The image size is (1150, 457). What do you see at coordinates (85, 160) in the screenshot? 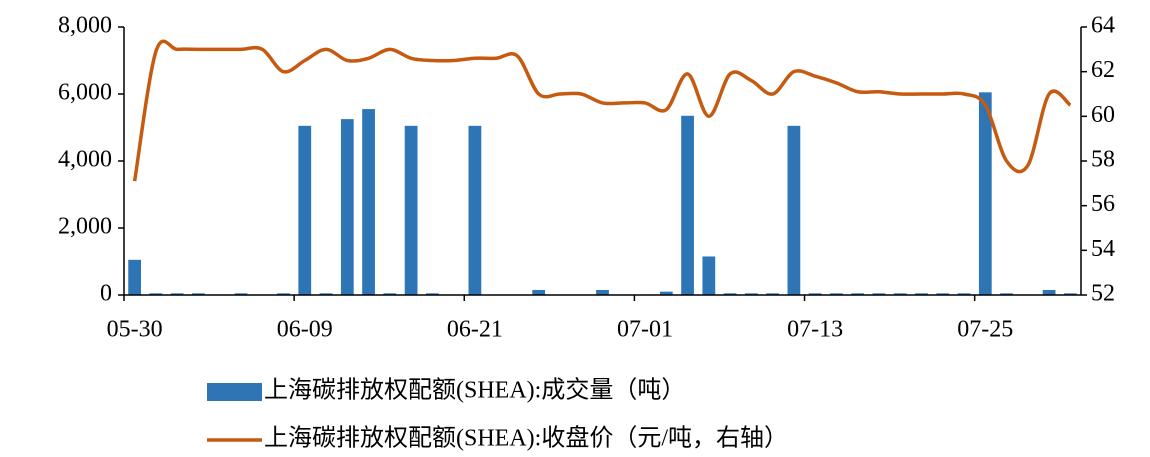
I see `y-tick-label: 4,000` at bounding box center [85, 160].